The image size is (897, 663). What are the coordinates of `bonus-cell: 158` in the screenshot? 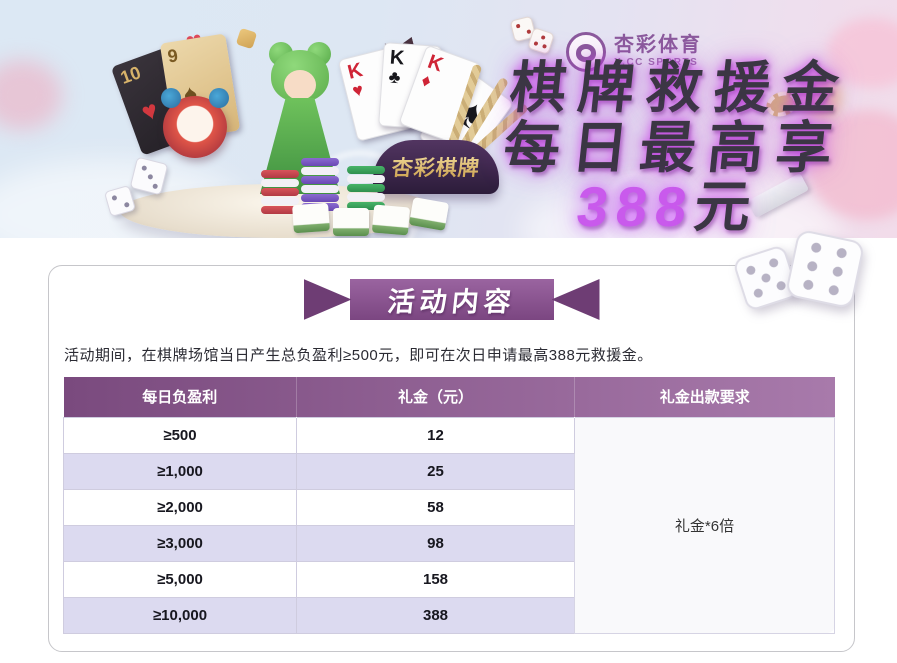 It's located at (435, 579).